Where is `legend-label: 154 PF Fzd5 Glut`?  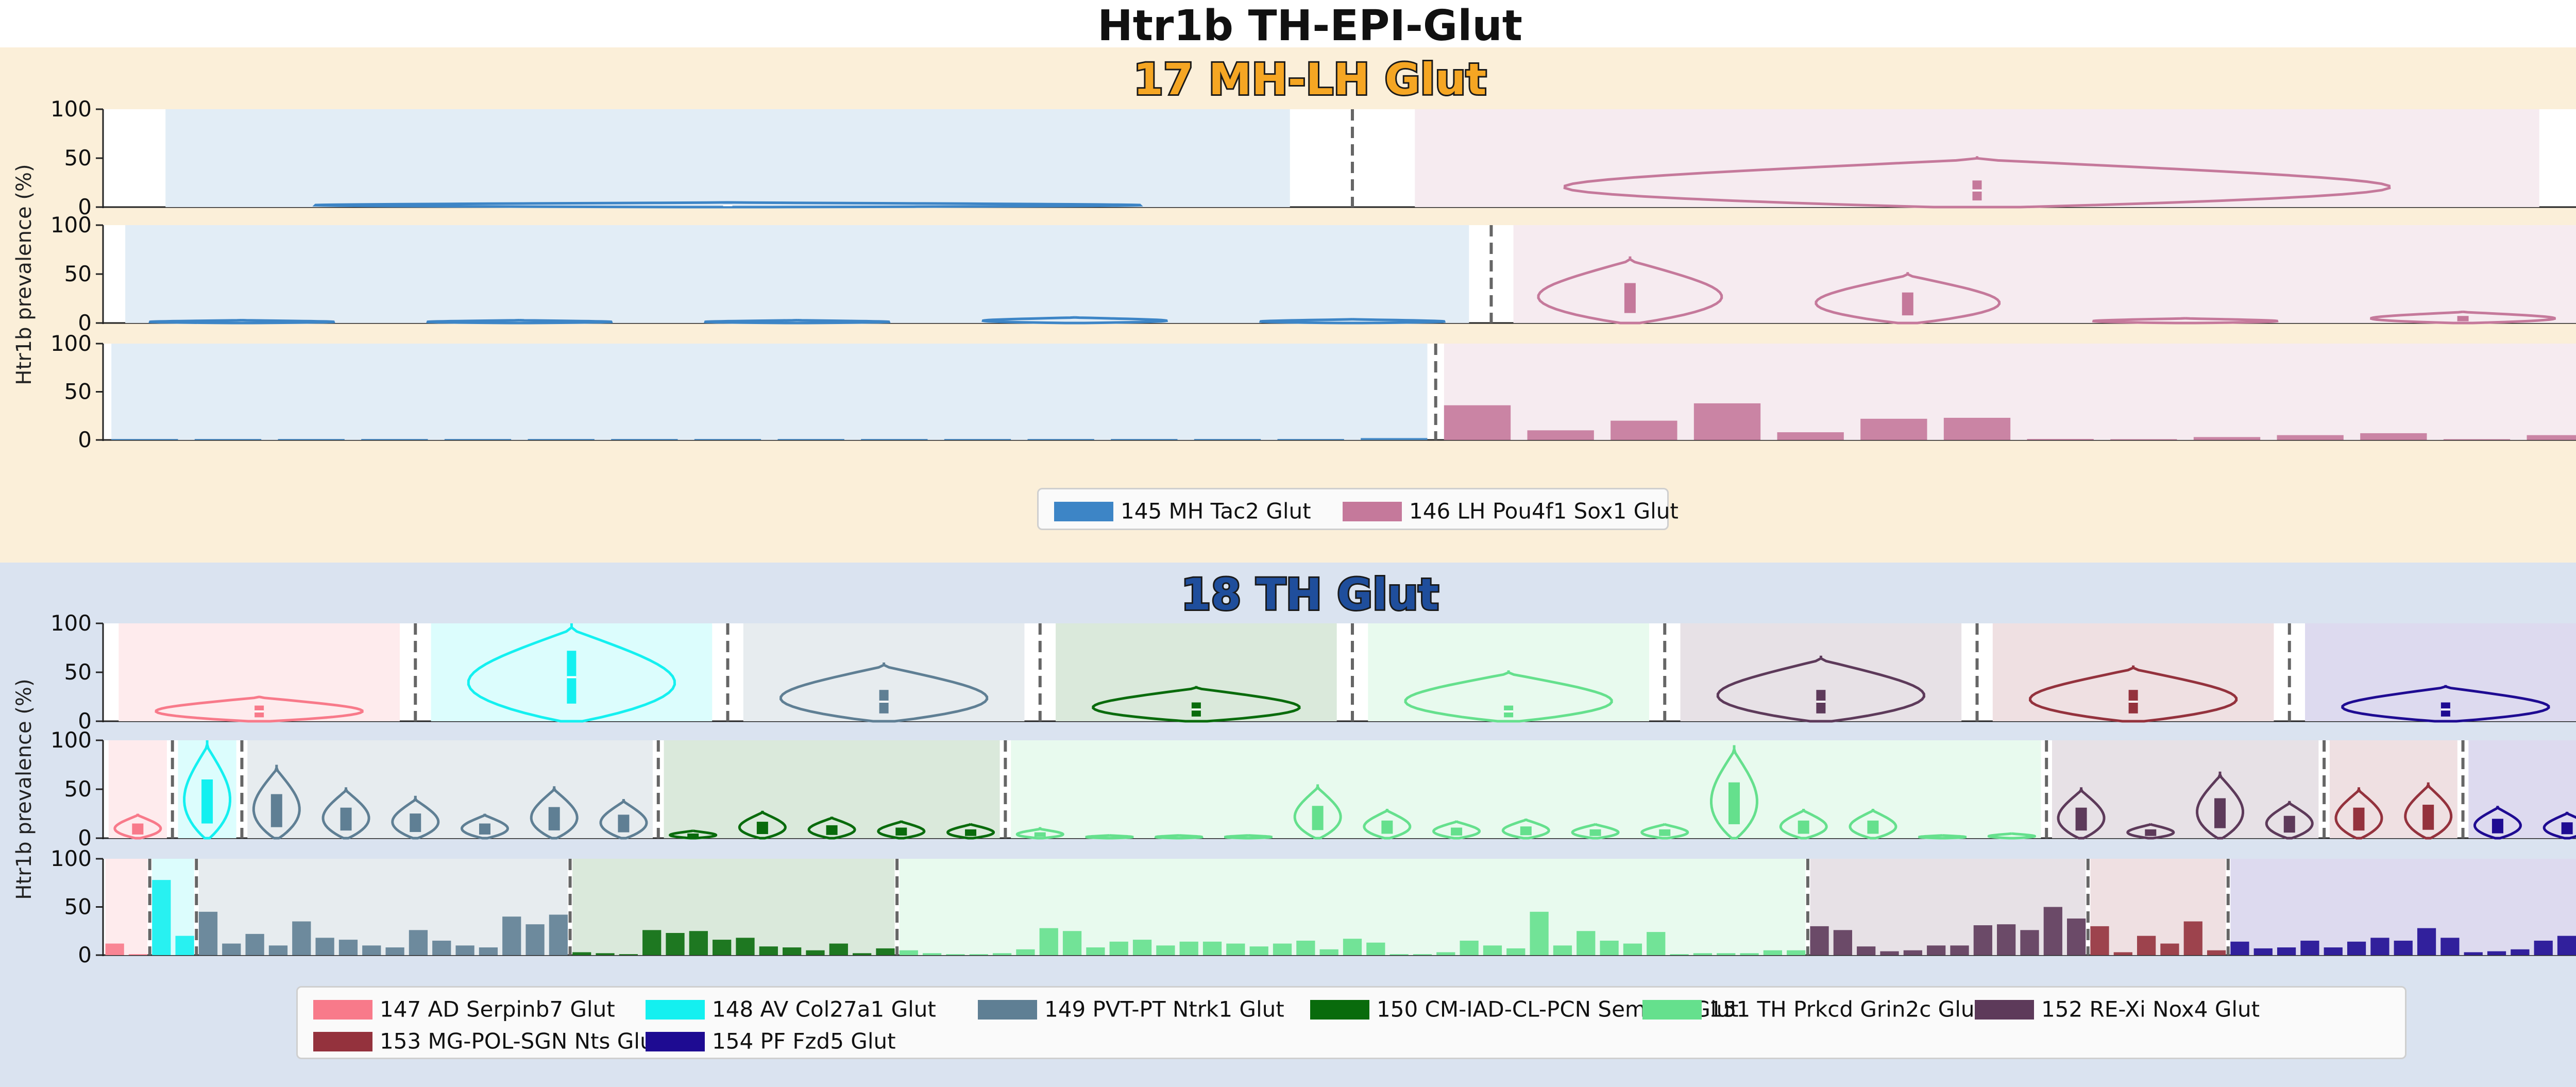
legend-label: 154 PF Fzd5 Glut is located at coordinates (804, 1041).